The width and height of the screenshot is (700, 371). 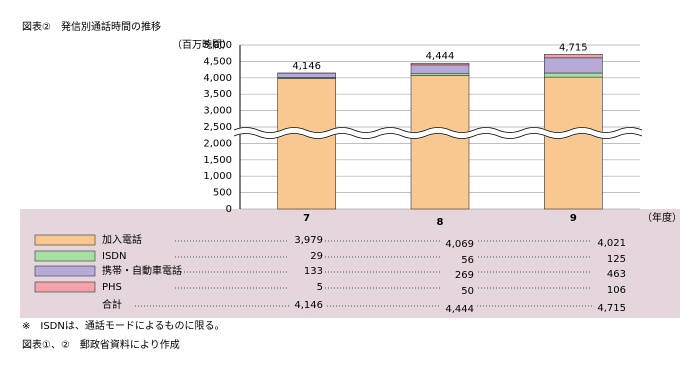 I want to click on total-label: 4,444, so click(x=440, y=56).